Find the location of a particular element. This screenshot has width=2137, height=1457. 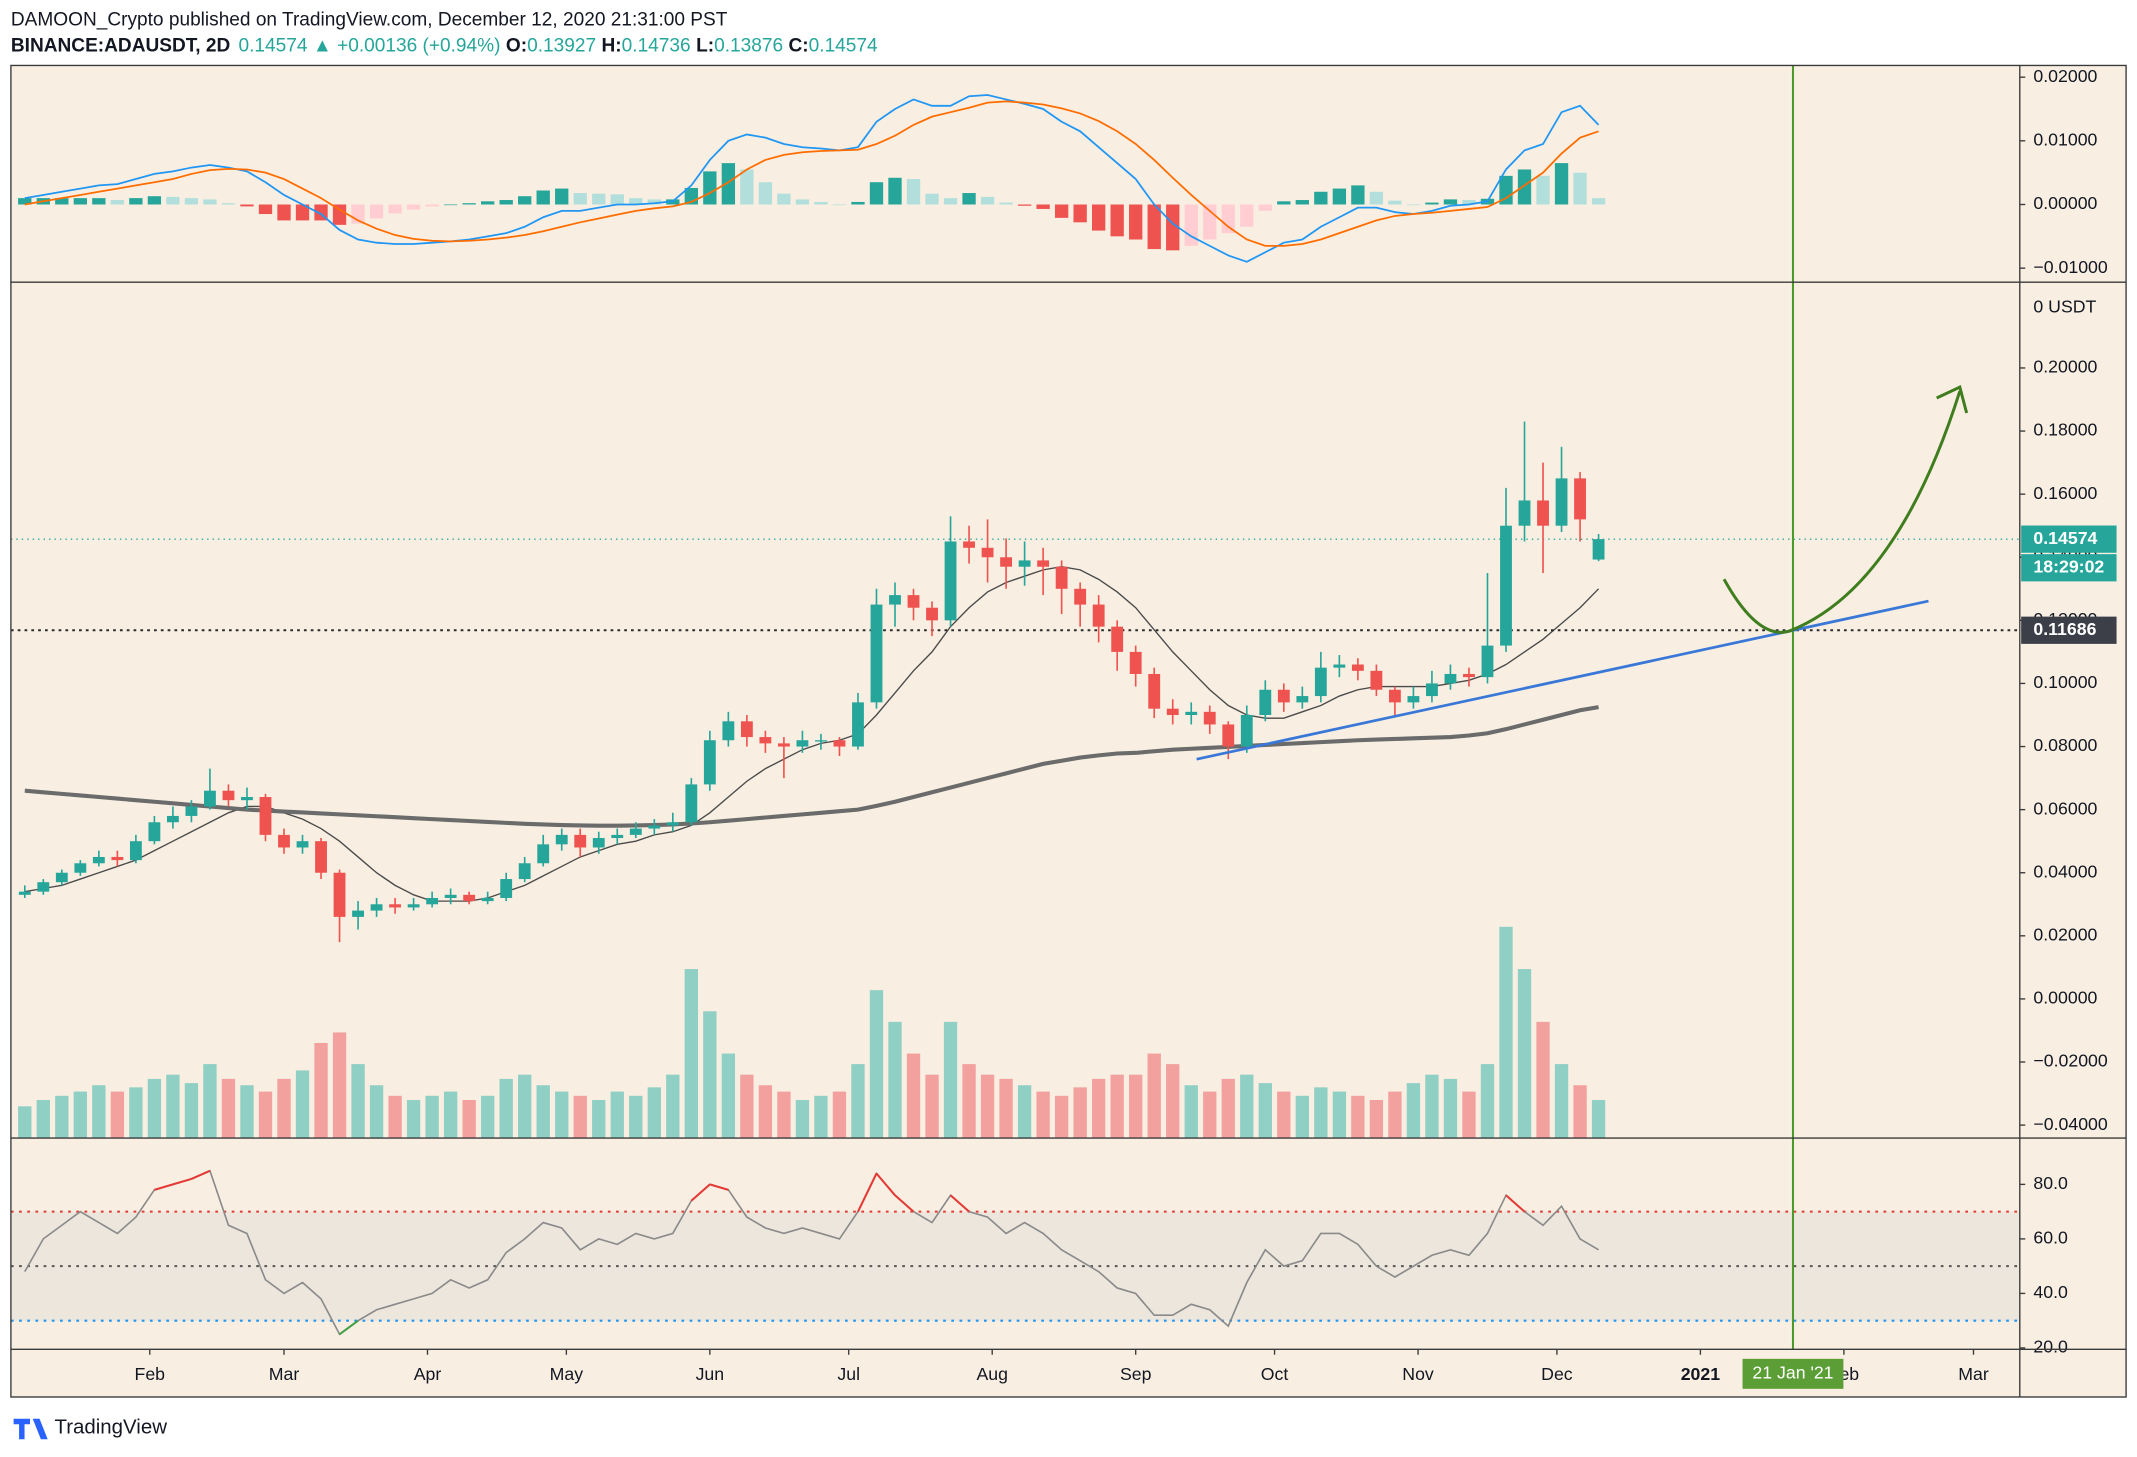

last-value: 0.14574 is located at coordinates (273, 45).